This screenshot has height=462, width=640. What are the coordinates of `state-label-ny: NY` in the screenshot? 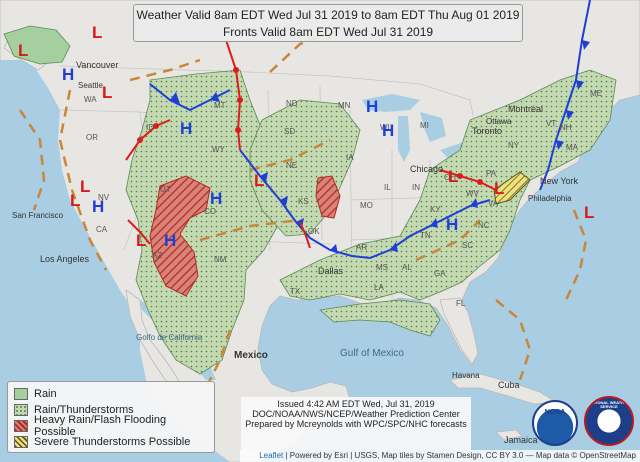 It's located at (514, 145).